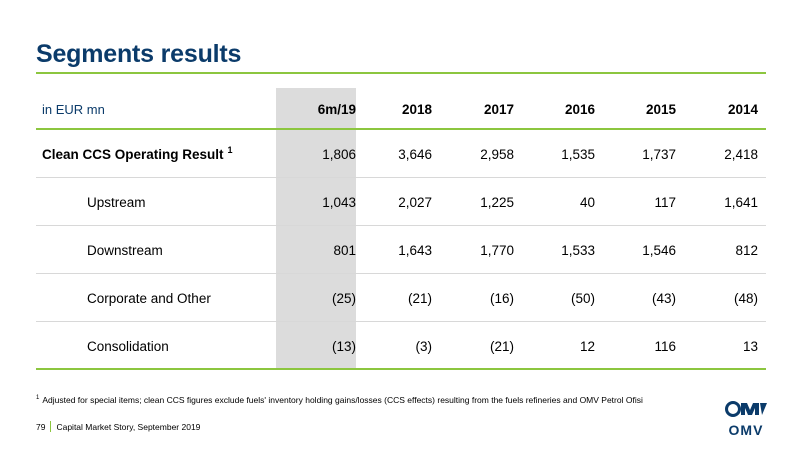  I want to click on row-label: Corporate and Other, so click(149, 298).